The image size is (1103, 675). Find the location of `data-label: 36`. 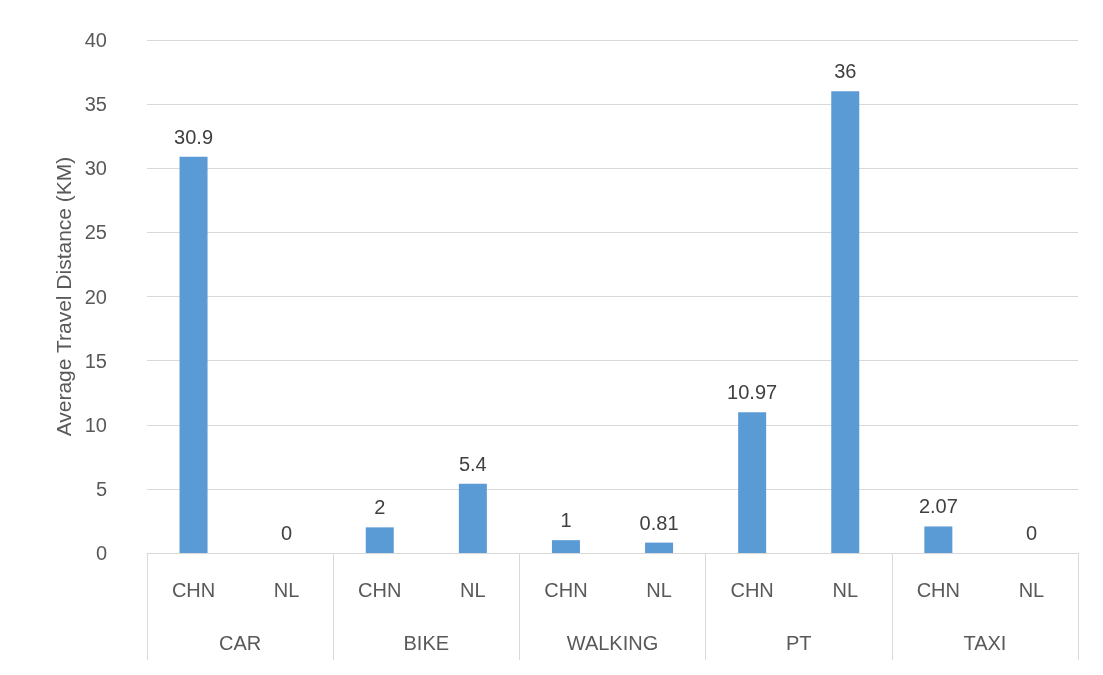

data-label: 36 is located at coordinates (845, 71).